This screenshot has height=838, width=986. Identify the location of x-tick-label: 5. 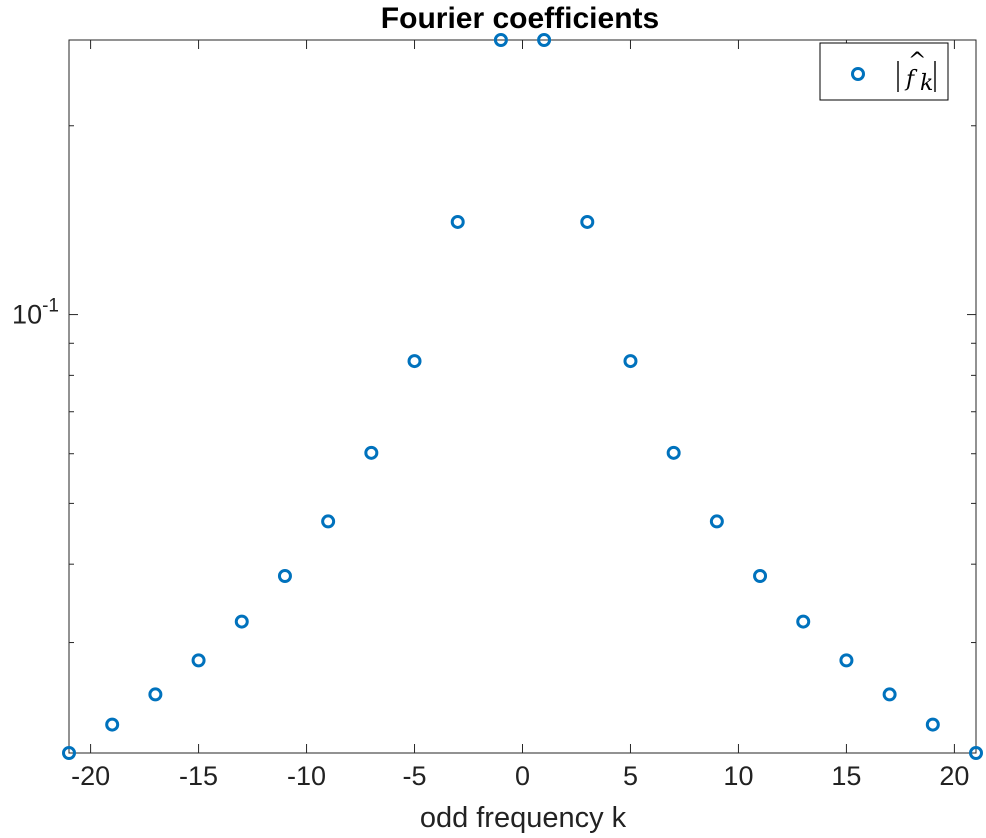
(630, 776).